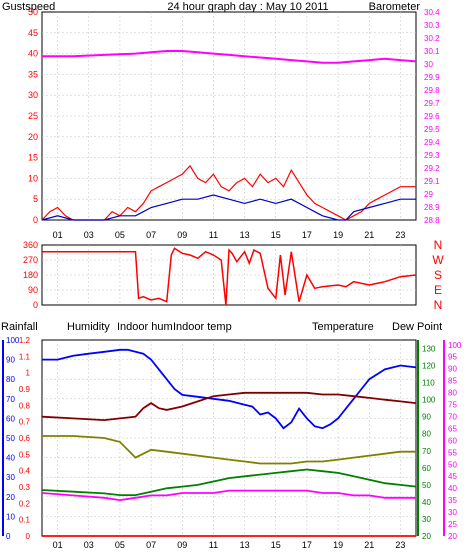 The width and height of the screenshot is (469, 555). I want to click on y-tick-label: 30.1, so click(432, 51).